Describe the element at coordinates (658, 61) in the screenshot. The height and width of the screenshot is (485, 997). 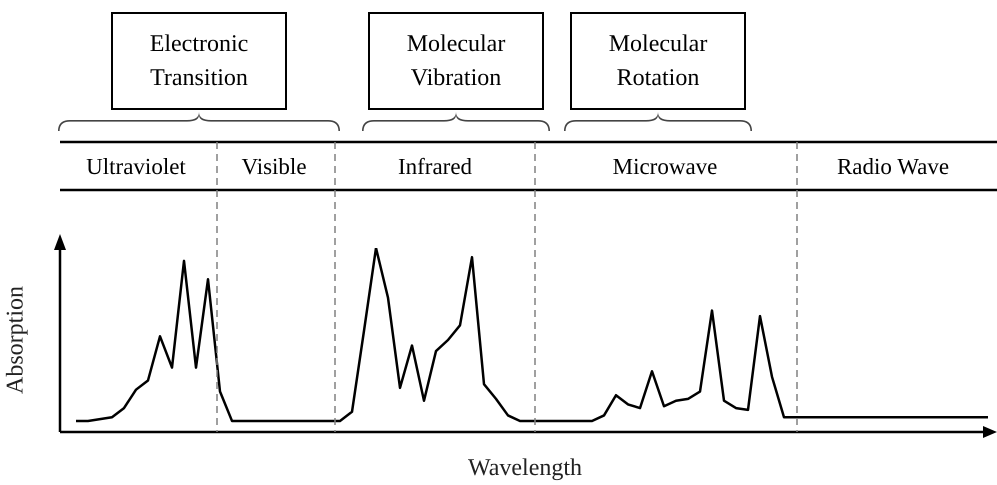
I see `text: Molecular Rotation` at that location.